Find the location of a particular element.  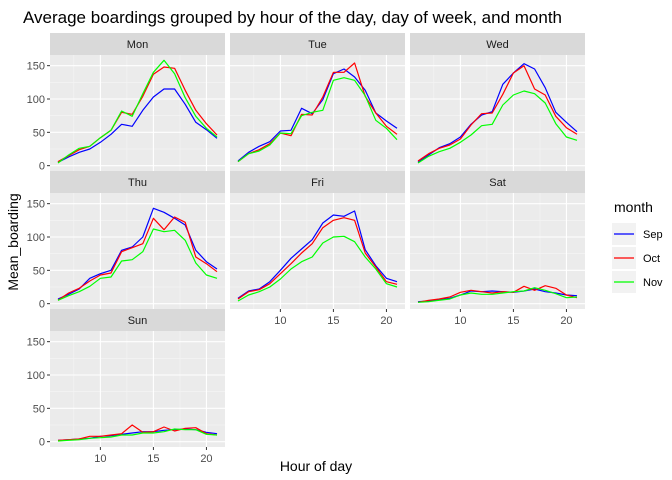

legend-title: month is located at coordinates (633, 207).